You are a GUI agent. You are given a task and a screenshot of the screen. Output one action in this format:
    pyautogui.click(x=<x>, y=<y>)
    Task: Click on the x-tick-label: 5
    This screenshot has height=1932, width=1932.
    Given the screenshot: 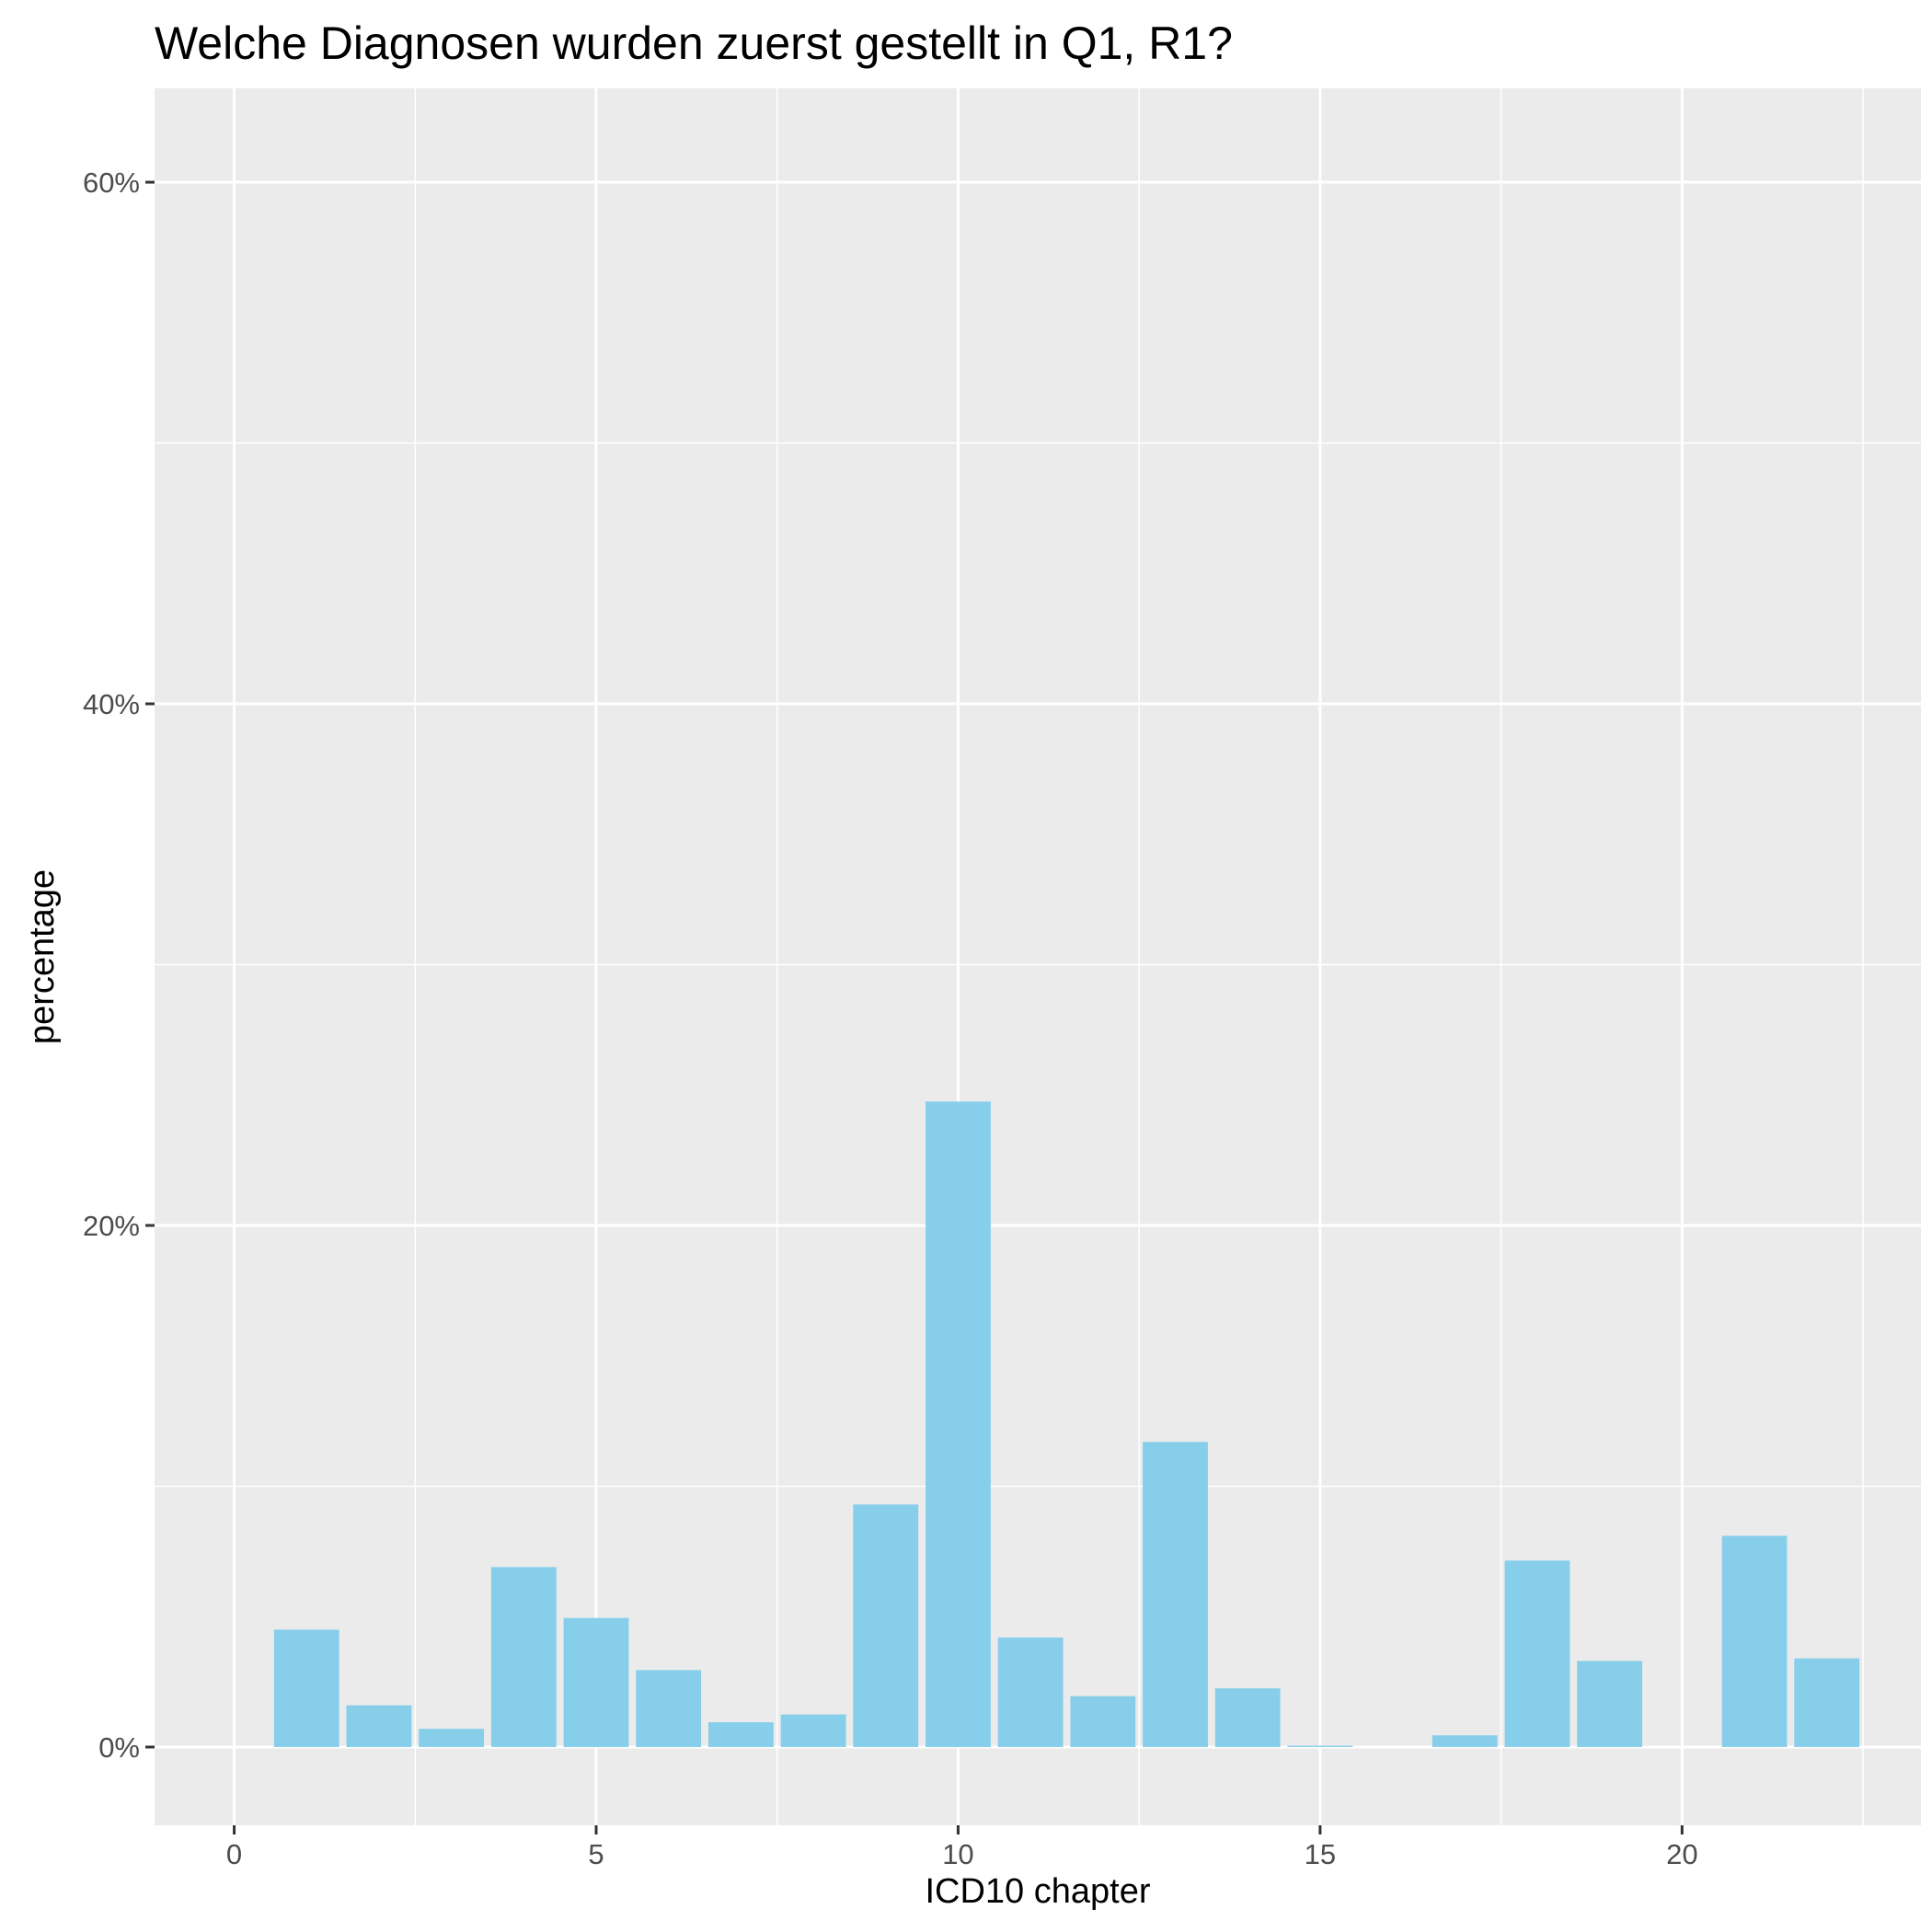 What is the action you would take?
    pyautogui.click(x=596, y=1854)
    